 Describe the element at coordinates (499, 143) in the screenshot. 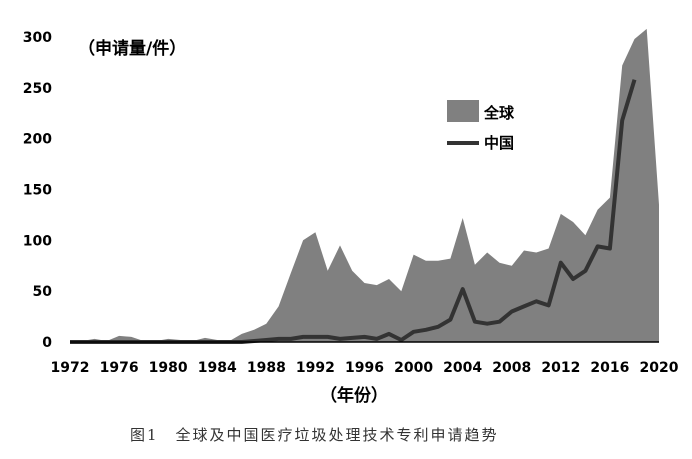

I see `legend-label-china: 中国` at that location.